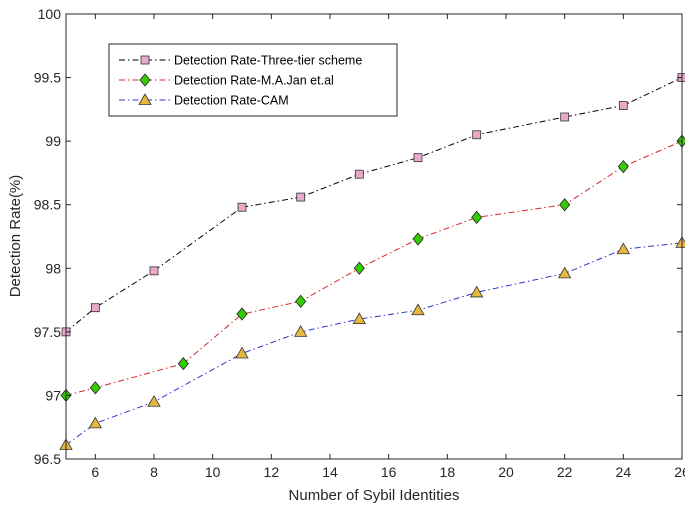  I want to click on y-tick-label: 98.5, so click(47, 205).